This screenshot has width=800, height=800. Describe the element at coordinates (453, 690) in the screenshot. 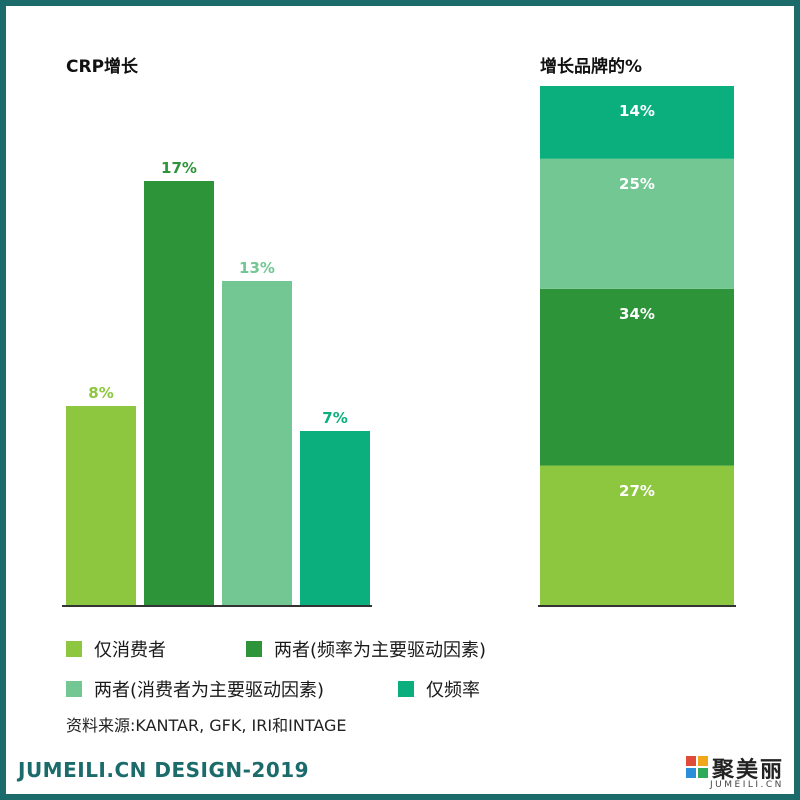

I see `legend-label: 仅频率` at that location.